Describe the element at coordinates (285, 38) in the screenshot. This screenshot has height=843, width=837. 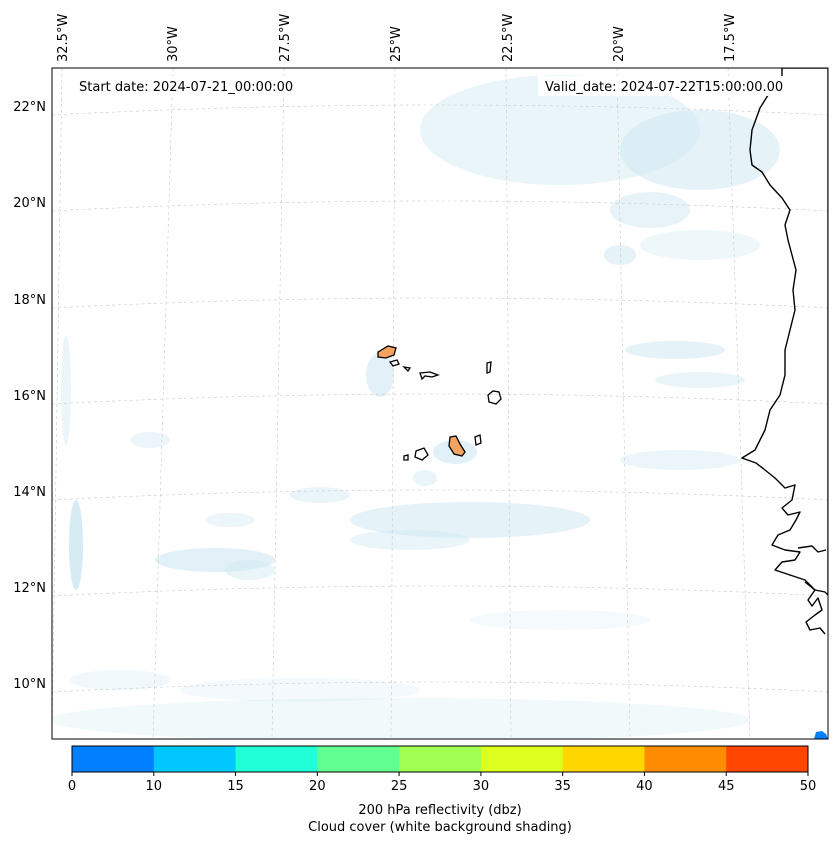
I see `lon-label: 27.5°W` at that location.